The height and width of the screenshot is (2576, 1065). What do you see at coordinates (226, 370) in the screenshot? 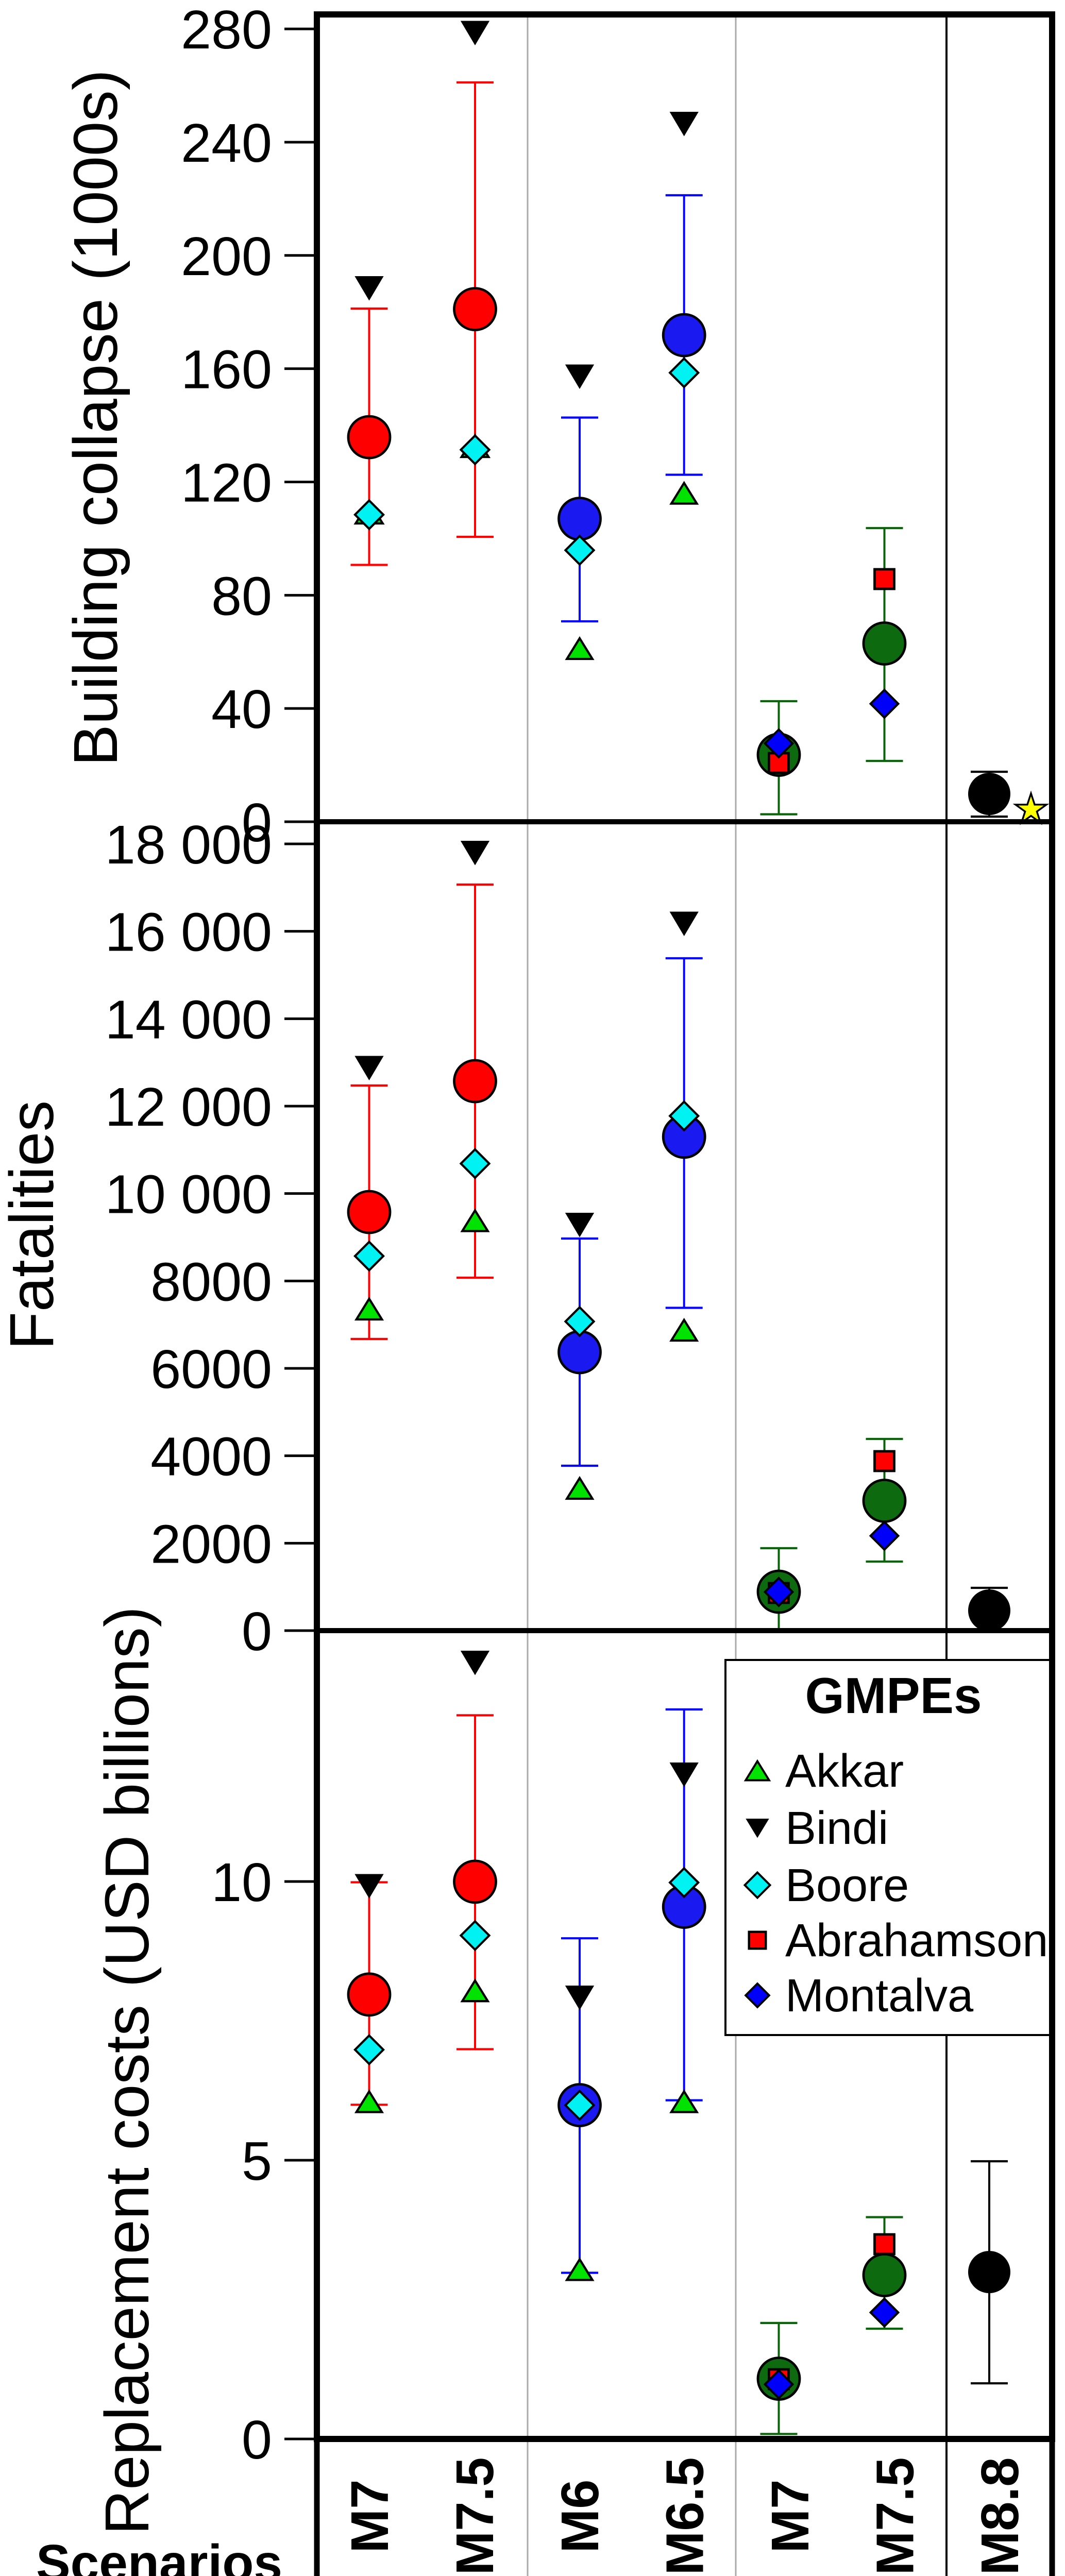
I see `svg-text: 160` at bounding box center [226, 370].